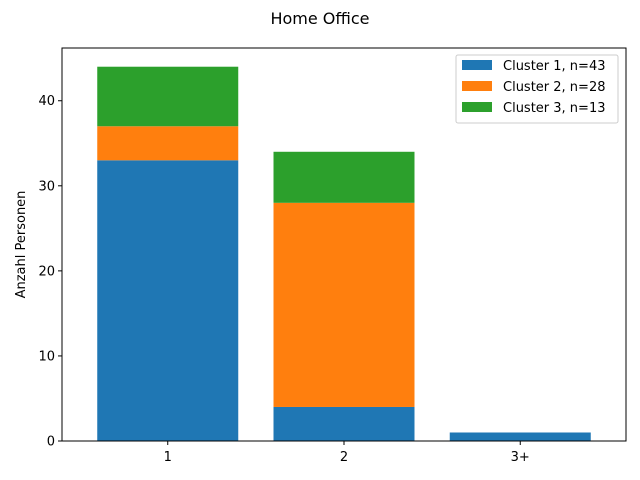 The width and height of the screenshot is (640, 480). Describe the element at coordinates (168, 457) in the screenshot. I see `x-tick-label: 1` at that location.